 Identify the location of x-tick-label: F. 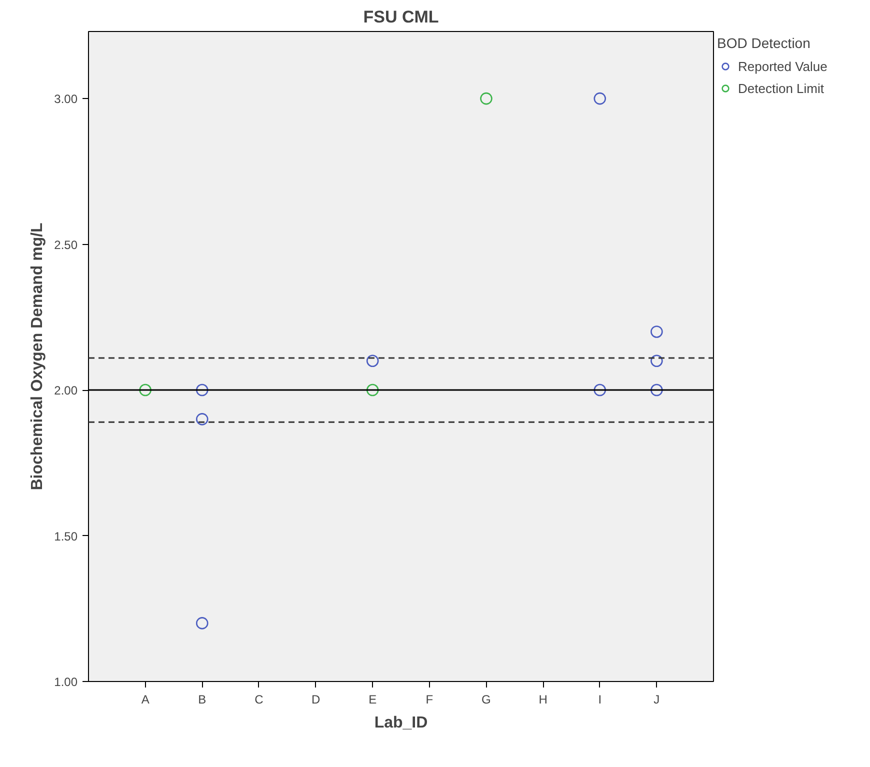
(430, 699).